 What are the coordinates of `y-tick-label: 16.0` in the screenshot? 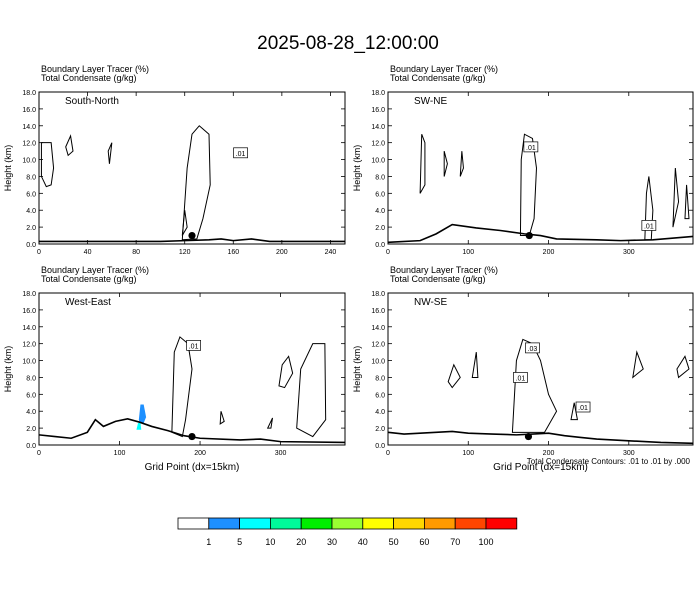 It's located at (378, 110).